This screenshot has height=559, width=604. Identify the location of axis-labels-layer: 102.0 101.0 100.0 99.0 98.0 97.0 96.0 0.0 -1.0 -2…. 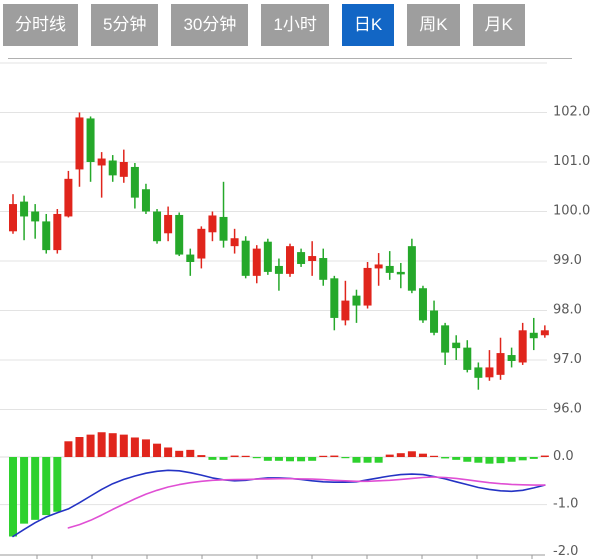
(571, 332).